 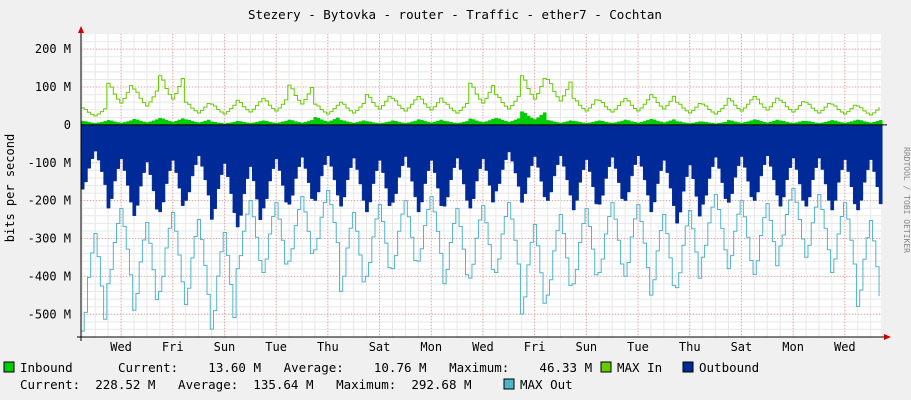 What do you see at coordinates (546, 384) in the screenshot?
I see `legend-max-out: MAX Out` at bounding box center [546, 384].